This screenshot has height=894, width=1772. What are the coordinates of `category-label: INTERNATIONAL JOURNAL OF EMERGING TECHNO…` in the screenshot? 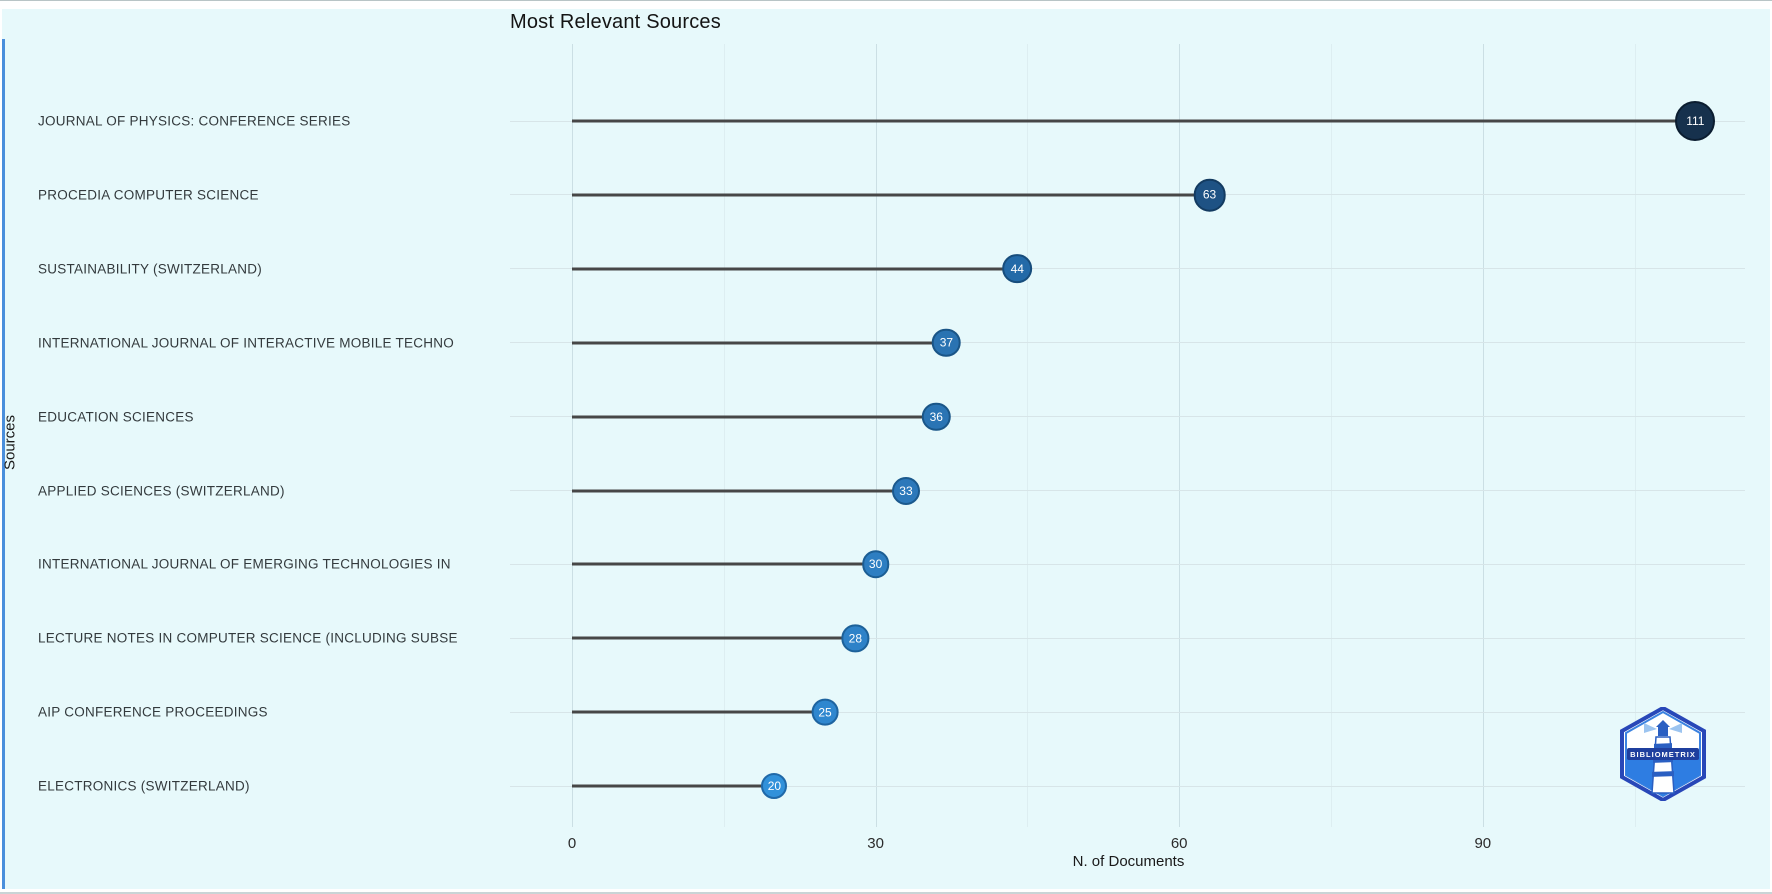 It's located at (244, 564).